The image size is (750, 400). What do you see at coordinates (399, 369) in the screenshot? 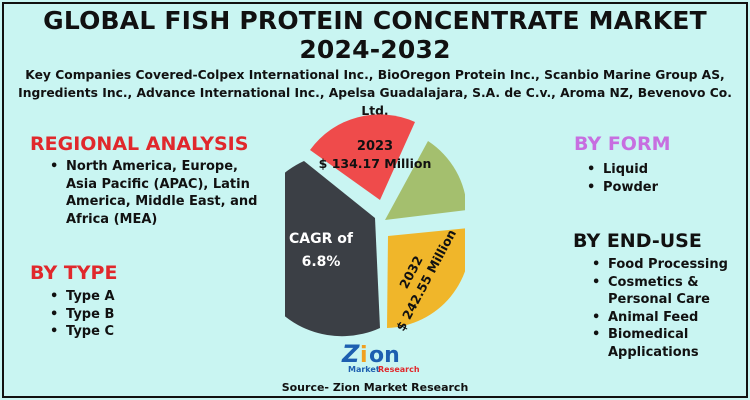
I see `svg-text: Research` at bounding box center [399, 369].